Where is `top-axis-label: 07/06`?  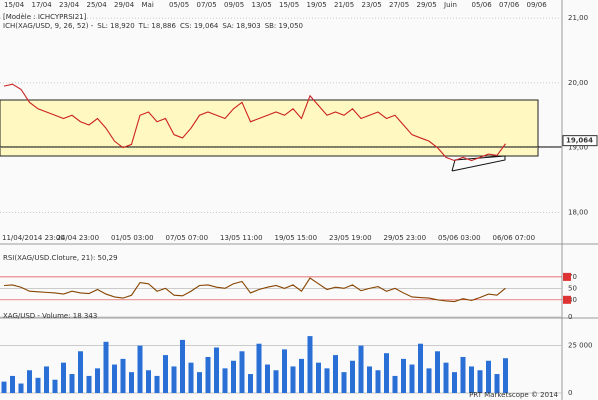 top-axis-label: 07/06 is located at coordinates (509, 5).